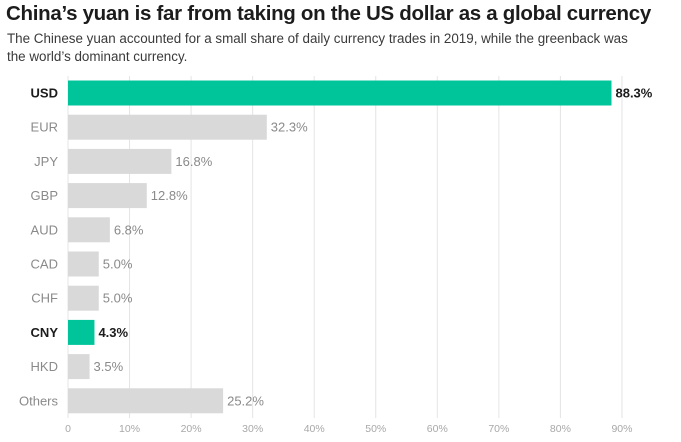 This screenshot has height=442, width=681. Describe the element at coordinates (245, 400) in the screenshot. I see `value-label: 25.2%` at that location.